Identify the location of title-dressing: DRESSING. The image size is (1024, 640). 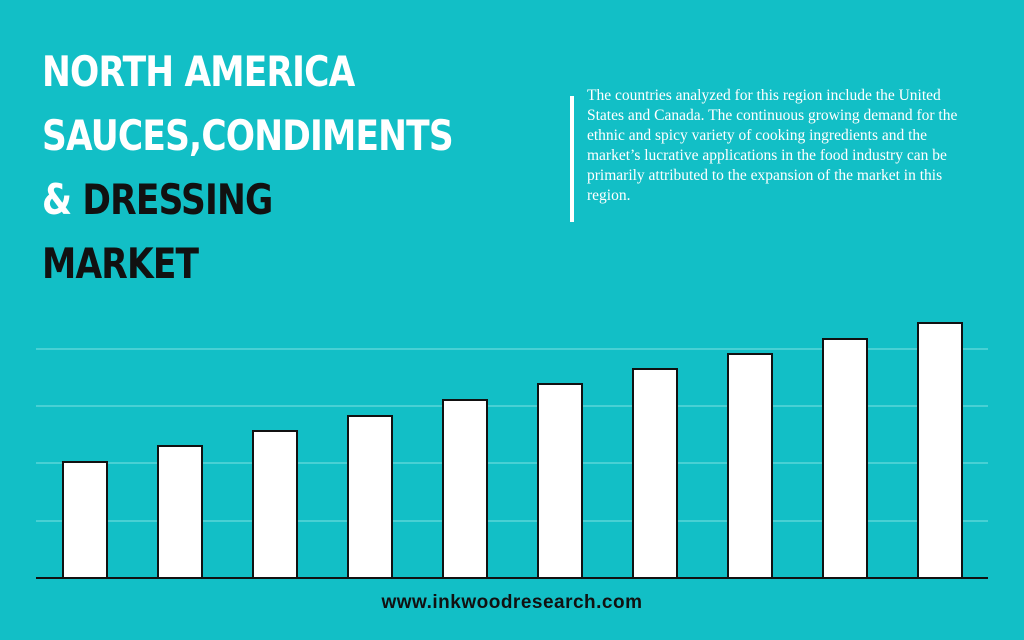
(177, 199).